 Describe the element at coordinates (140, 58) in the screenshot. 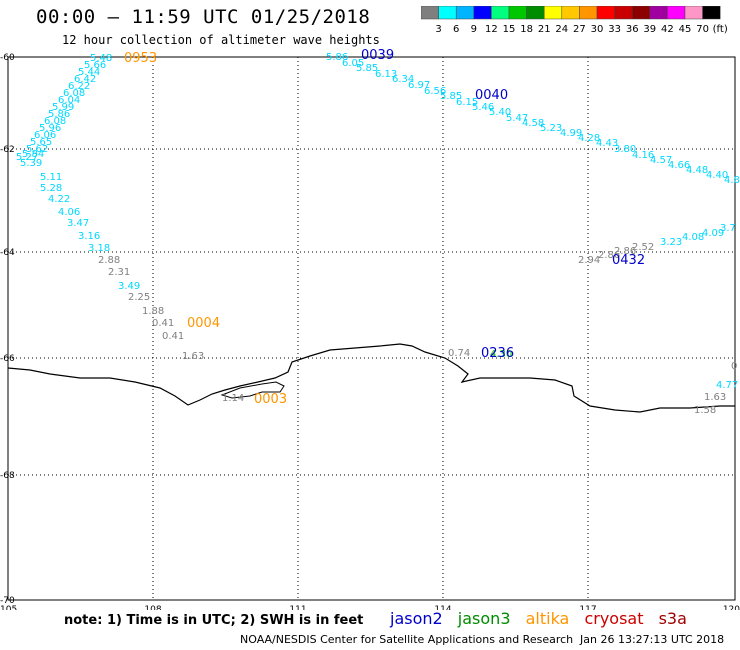

I see `pass-time-label: 0953` at that location.